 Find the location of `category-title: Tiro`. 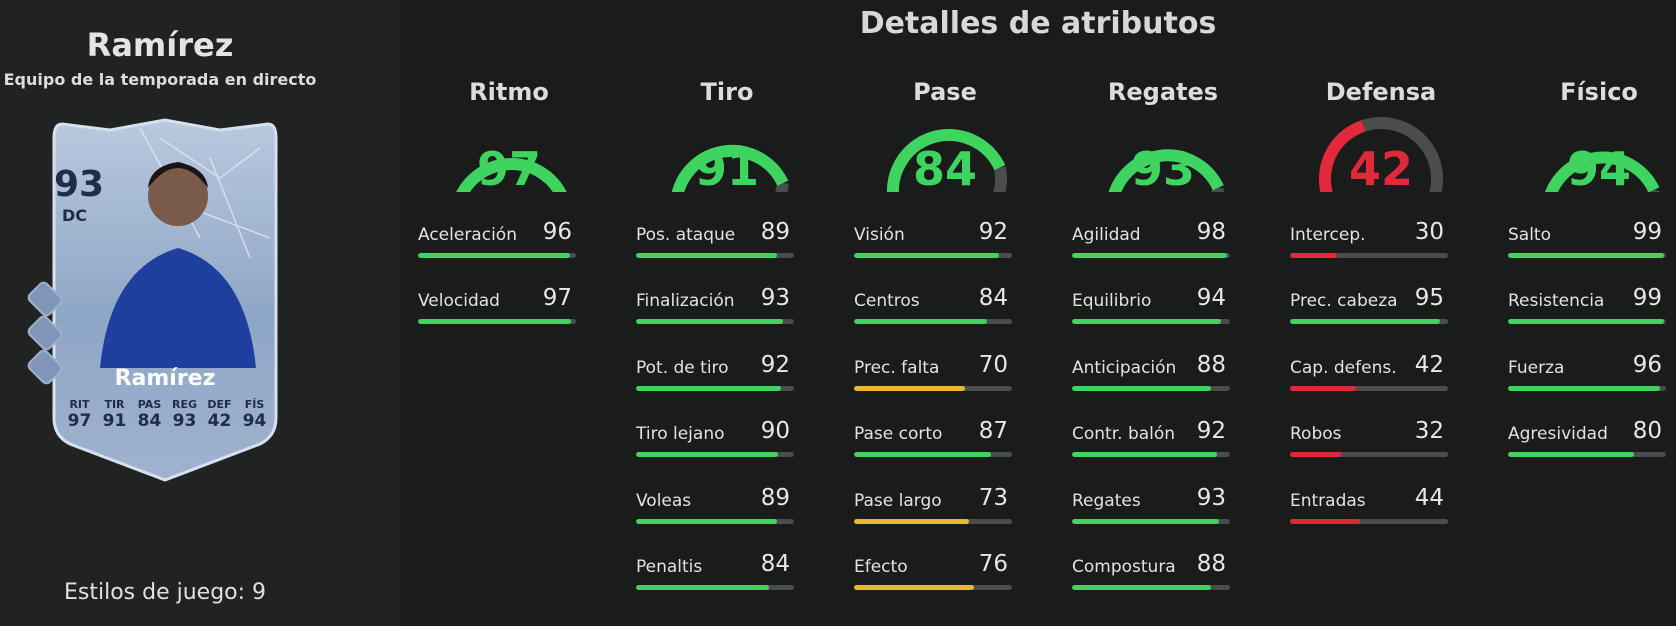

category-title: Tiro is located at coordinates (727, 92).